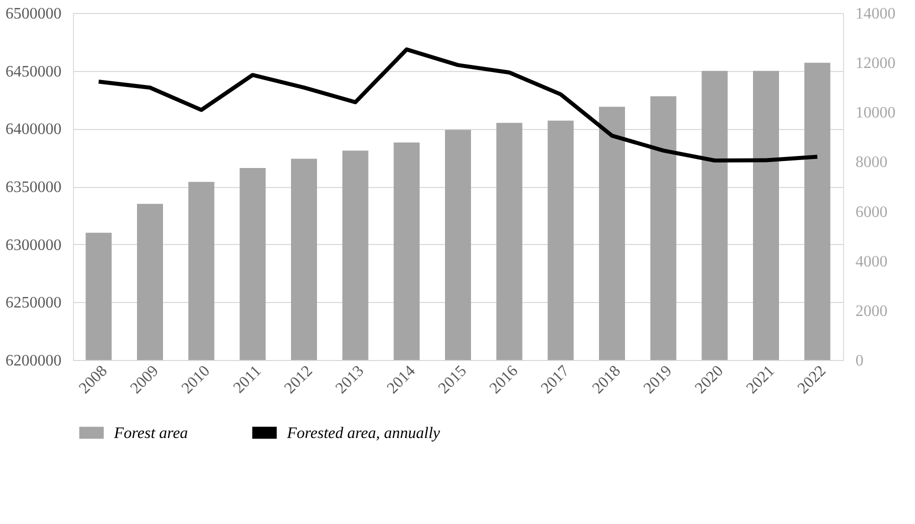 The height and width of the screenshot is (524, 915). I want to click on y2-tick-label: 0, so click(860, 361).